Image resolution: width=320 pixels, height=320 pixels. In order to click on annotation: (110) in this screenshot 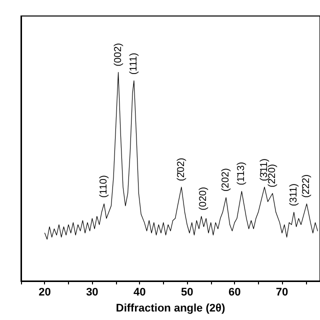, I will do `click(104, 186)`.